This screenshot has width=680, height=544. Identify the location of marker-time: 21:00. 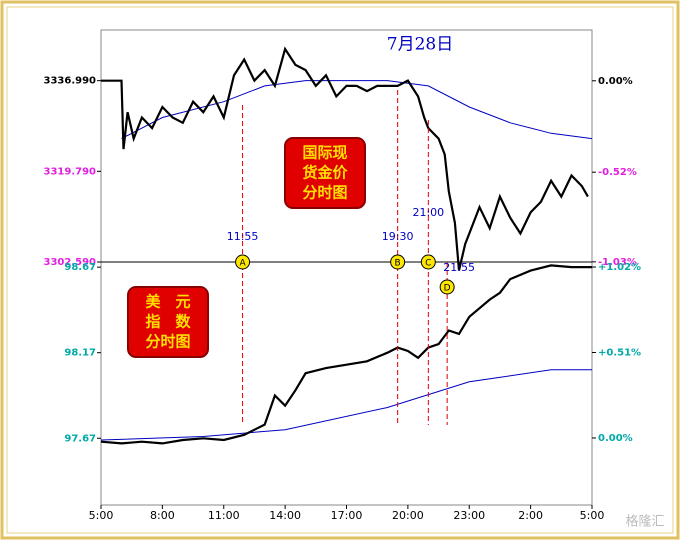
(428, 212).